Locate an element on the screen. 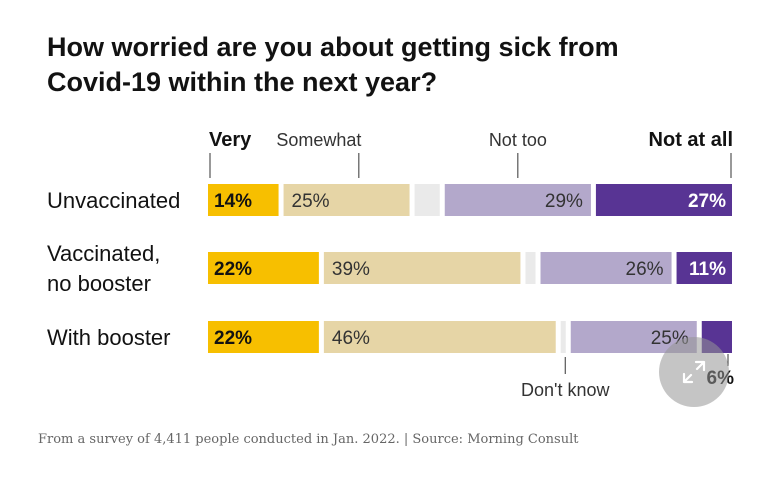 The image size is (773, 481). value-label-not-too-1: 29% is located at coordinates (564, 201).